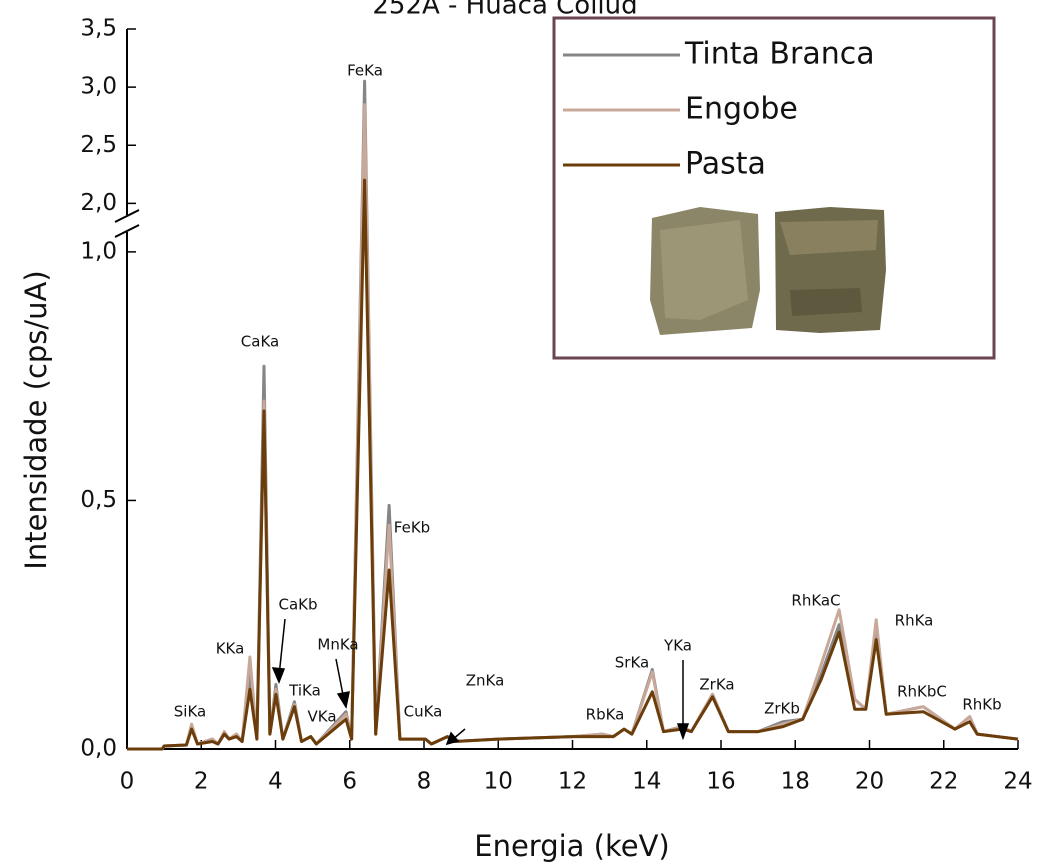  I want to click on peak-label: ZnKa, so click(485, 681).